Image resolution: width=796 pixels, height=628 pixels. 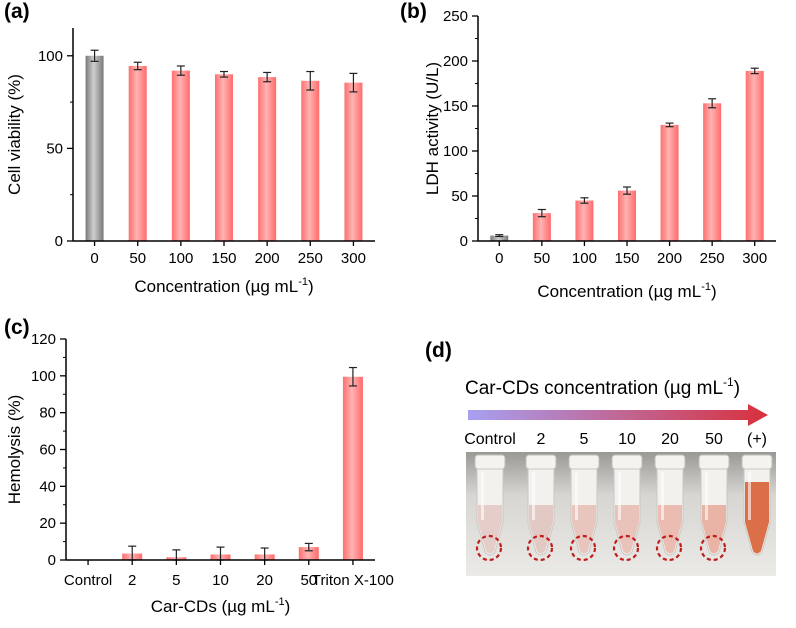 I want to click on tube-label-2: 5, so click(x=584, y=439).